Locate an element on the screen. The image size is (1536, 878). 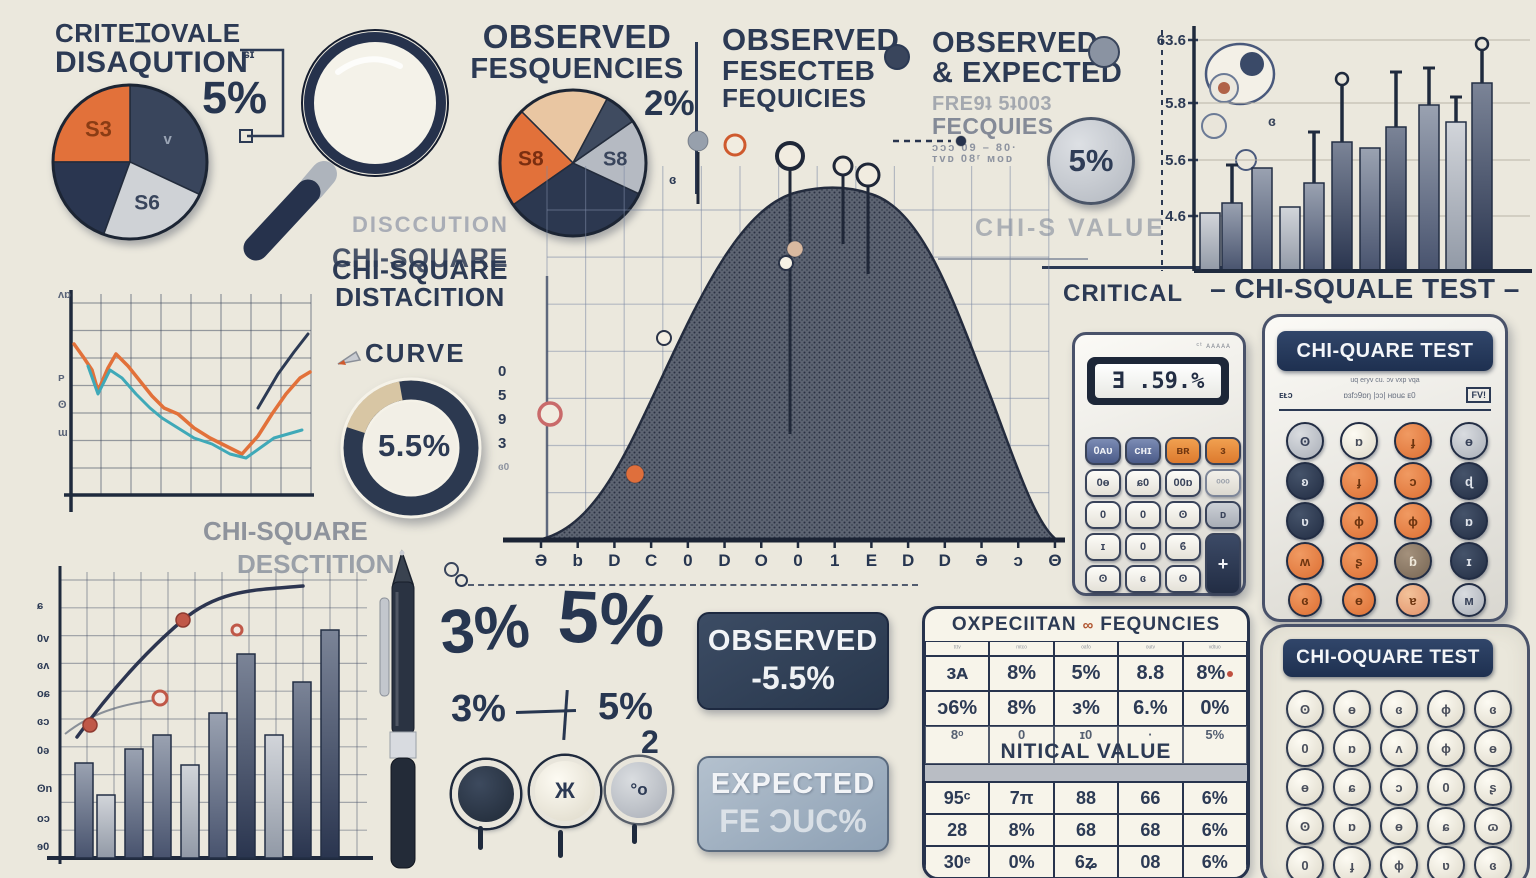
table-cell: ɜ% is located at coordinates (1086, 708).